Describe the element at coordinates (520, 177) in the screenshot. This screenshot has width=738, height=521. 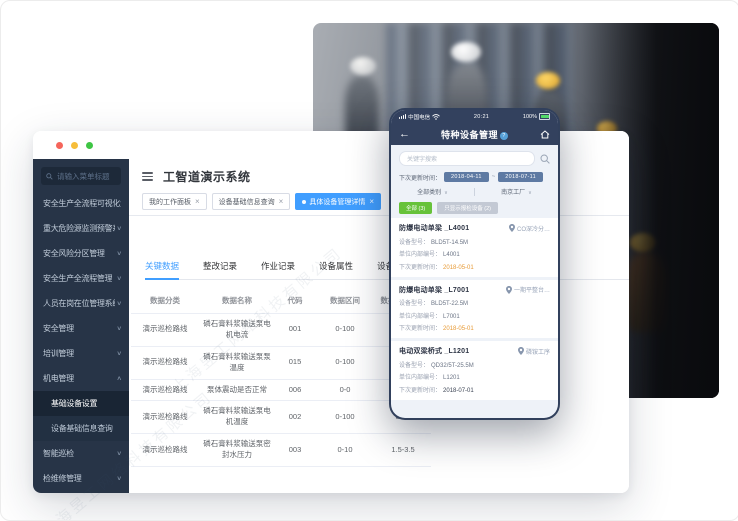
I see `date-to-button: 2018-07-11` at that location.